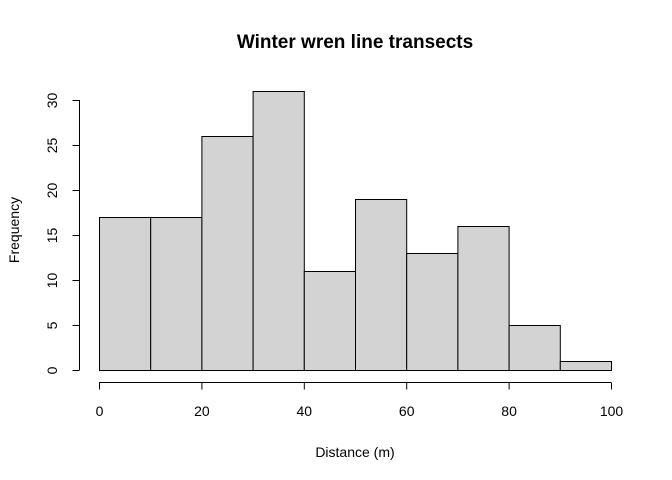  Describe the element at coordinates (52, 370) in the screenshot. I see `y-tick-label: 0` at that location.